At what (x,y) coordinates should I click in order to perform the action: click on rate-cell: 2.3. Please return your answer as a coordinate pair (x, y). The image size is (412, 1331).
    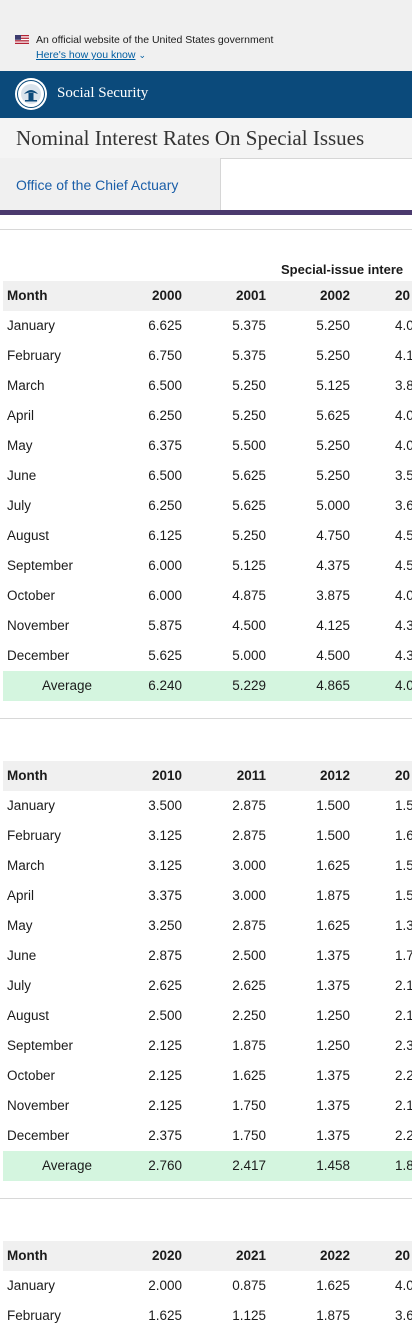
    Looking at the image, I should click on (403, 1045).